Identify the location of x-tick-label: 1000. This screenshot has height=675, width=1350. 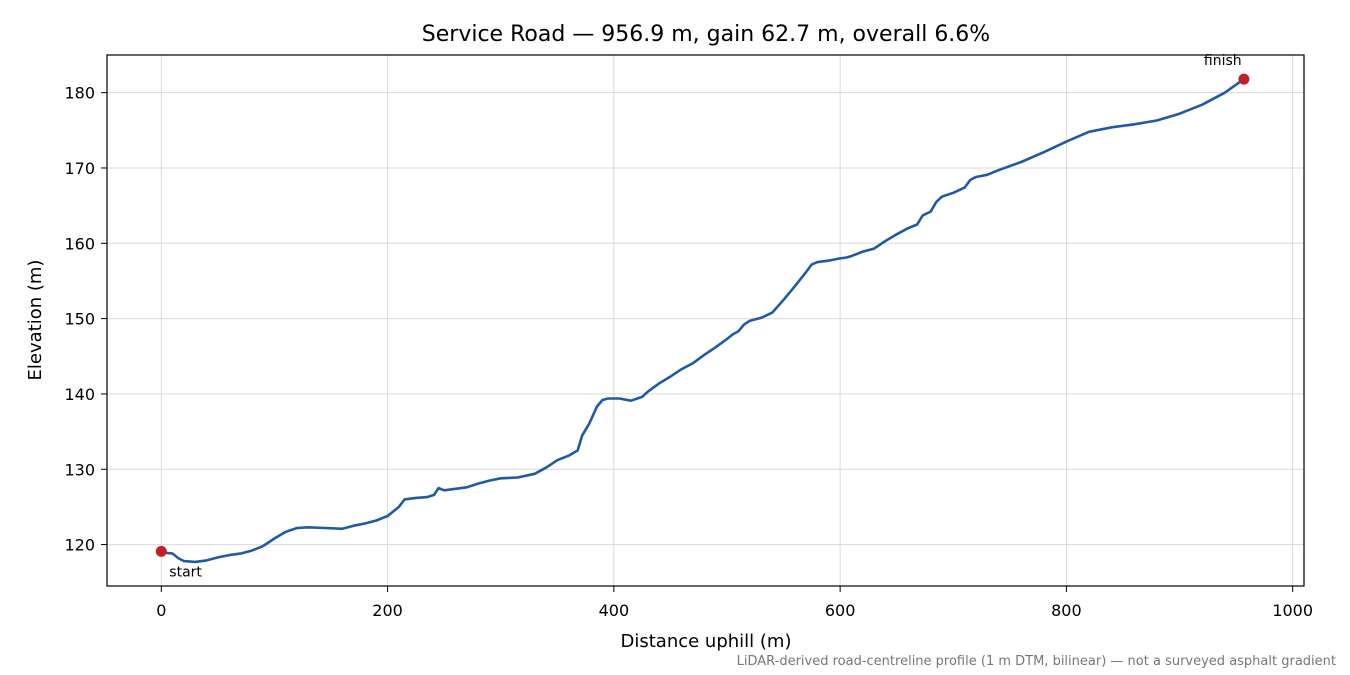
(1292, 610).